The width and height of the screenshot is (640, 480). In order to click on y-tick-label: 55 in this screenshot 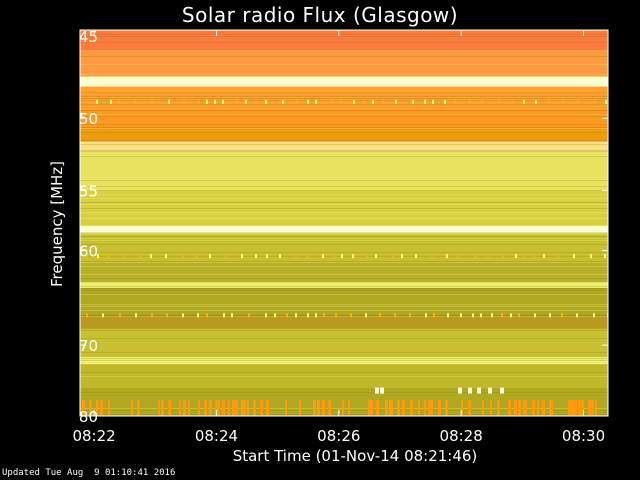, I will do `click(88, 191)`.